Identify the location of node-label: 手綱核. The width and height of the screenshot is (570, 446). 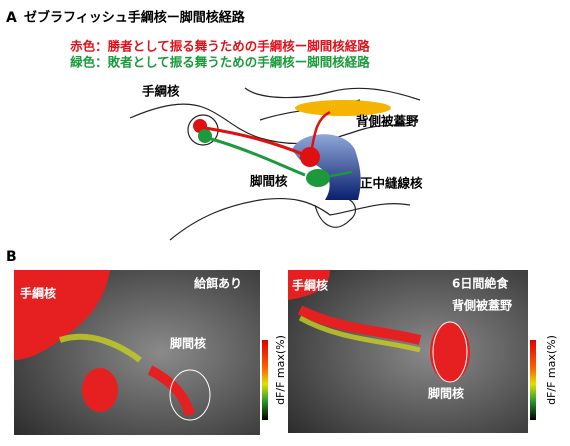
(161, 91).